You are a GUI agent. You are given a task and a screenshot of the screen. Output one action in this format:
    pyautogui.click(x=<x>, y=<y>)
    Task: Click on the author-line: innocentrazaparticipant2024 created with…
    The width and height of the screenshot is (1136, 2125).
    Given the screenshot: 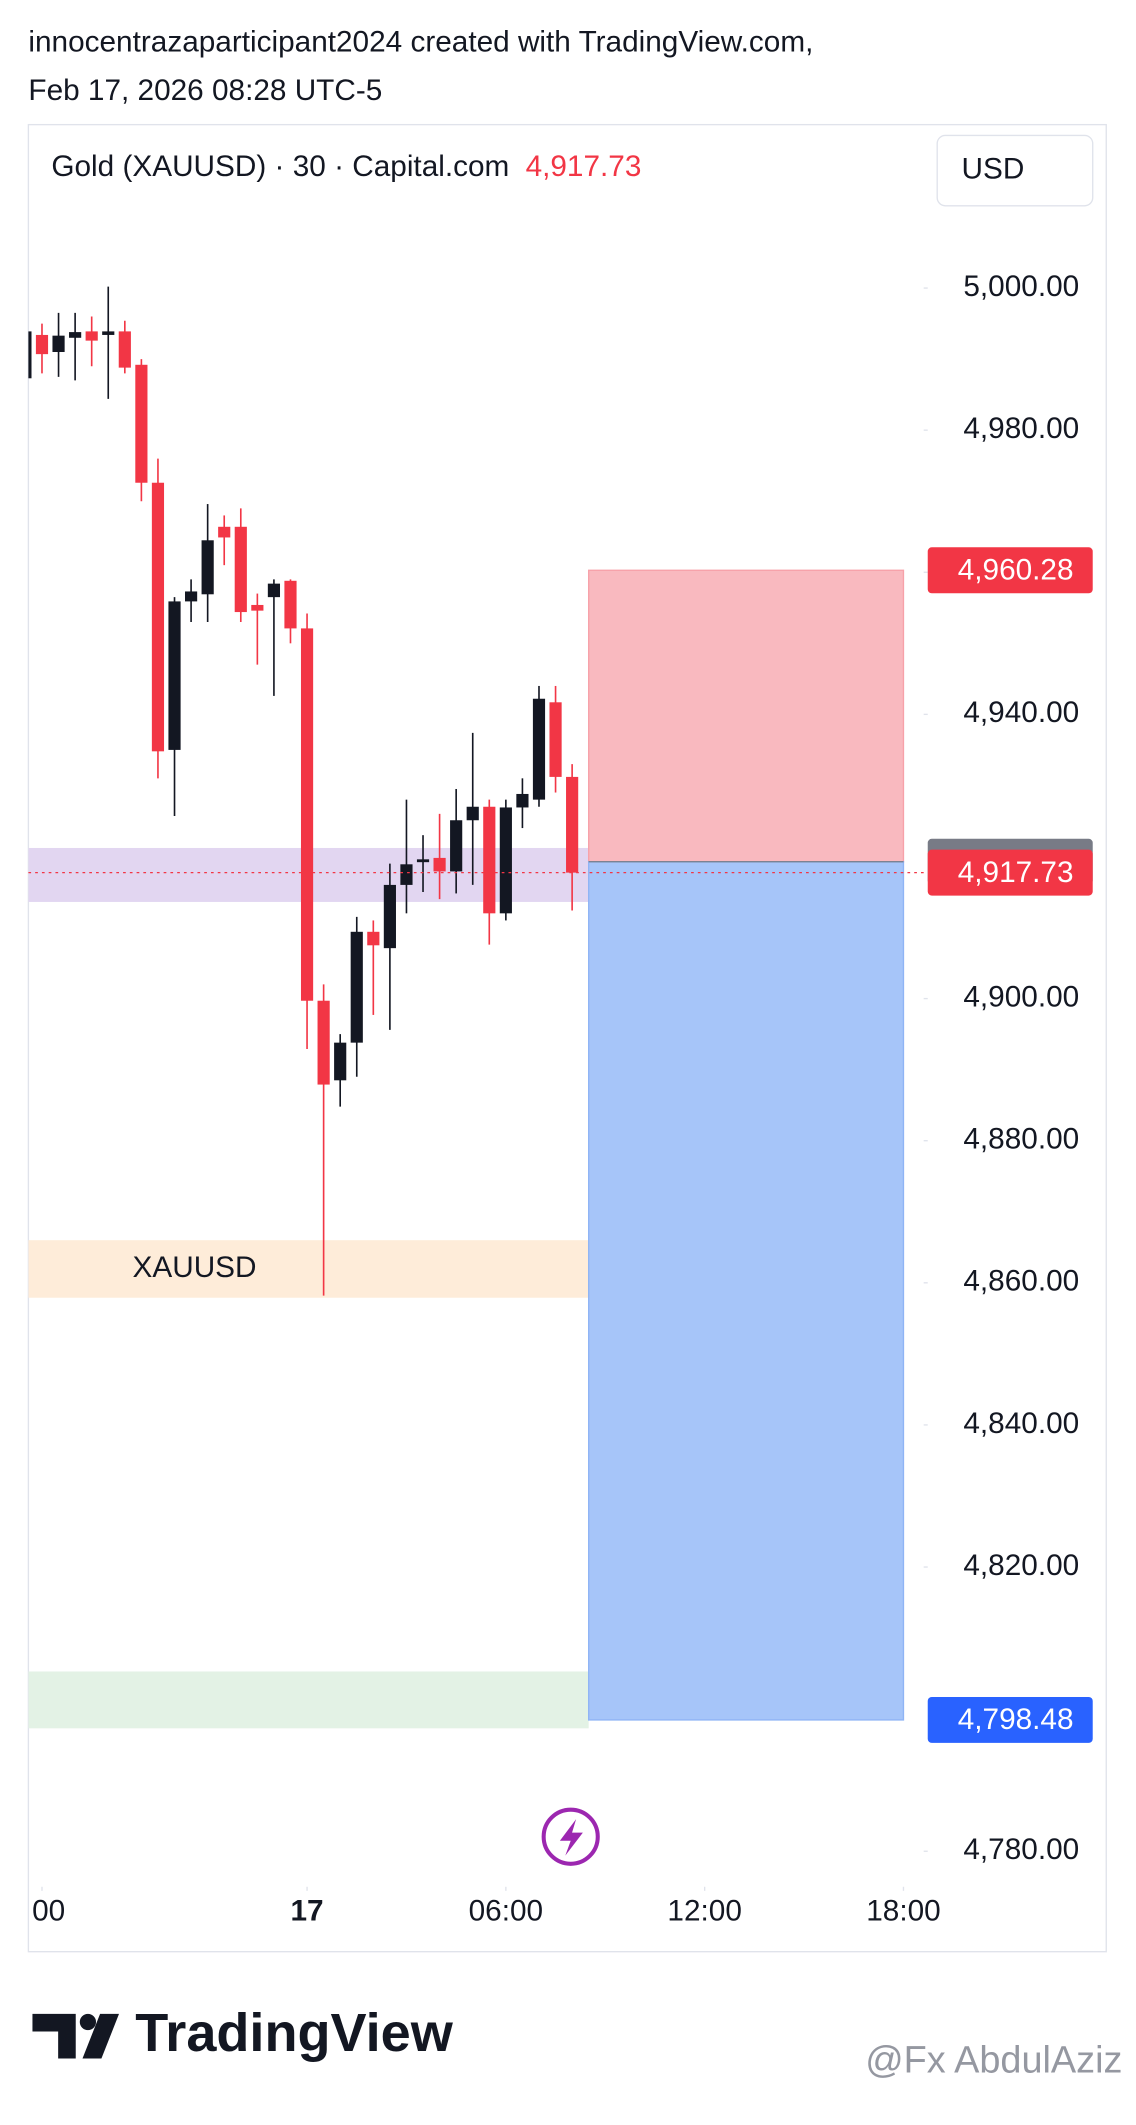 What is the action you would take?
    pyautogui.click(x=420, y=41)
    